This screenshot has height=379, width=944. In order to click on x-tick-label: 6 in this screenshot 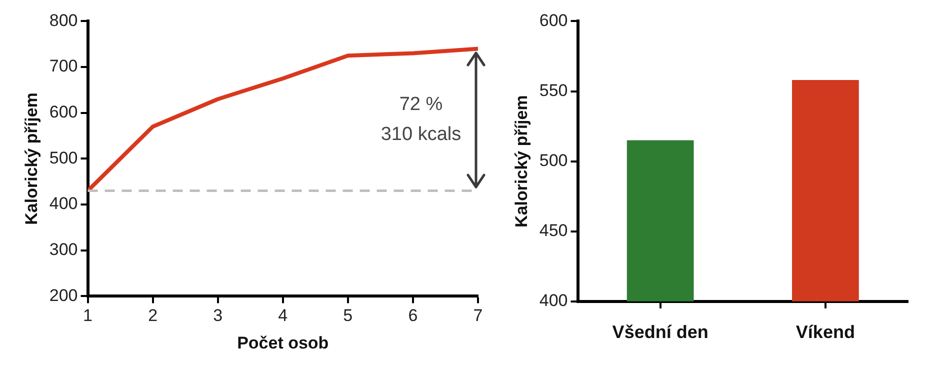, I will do `click(413, 316)`.